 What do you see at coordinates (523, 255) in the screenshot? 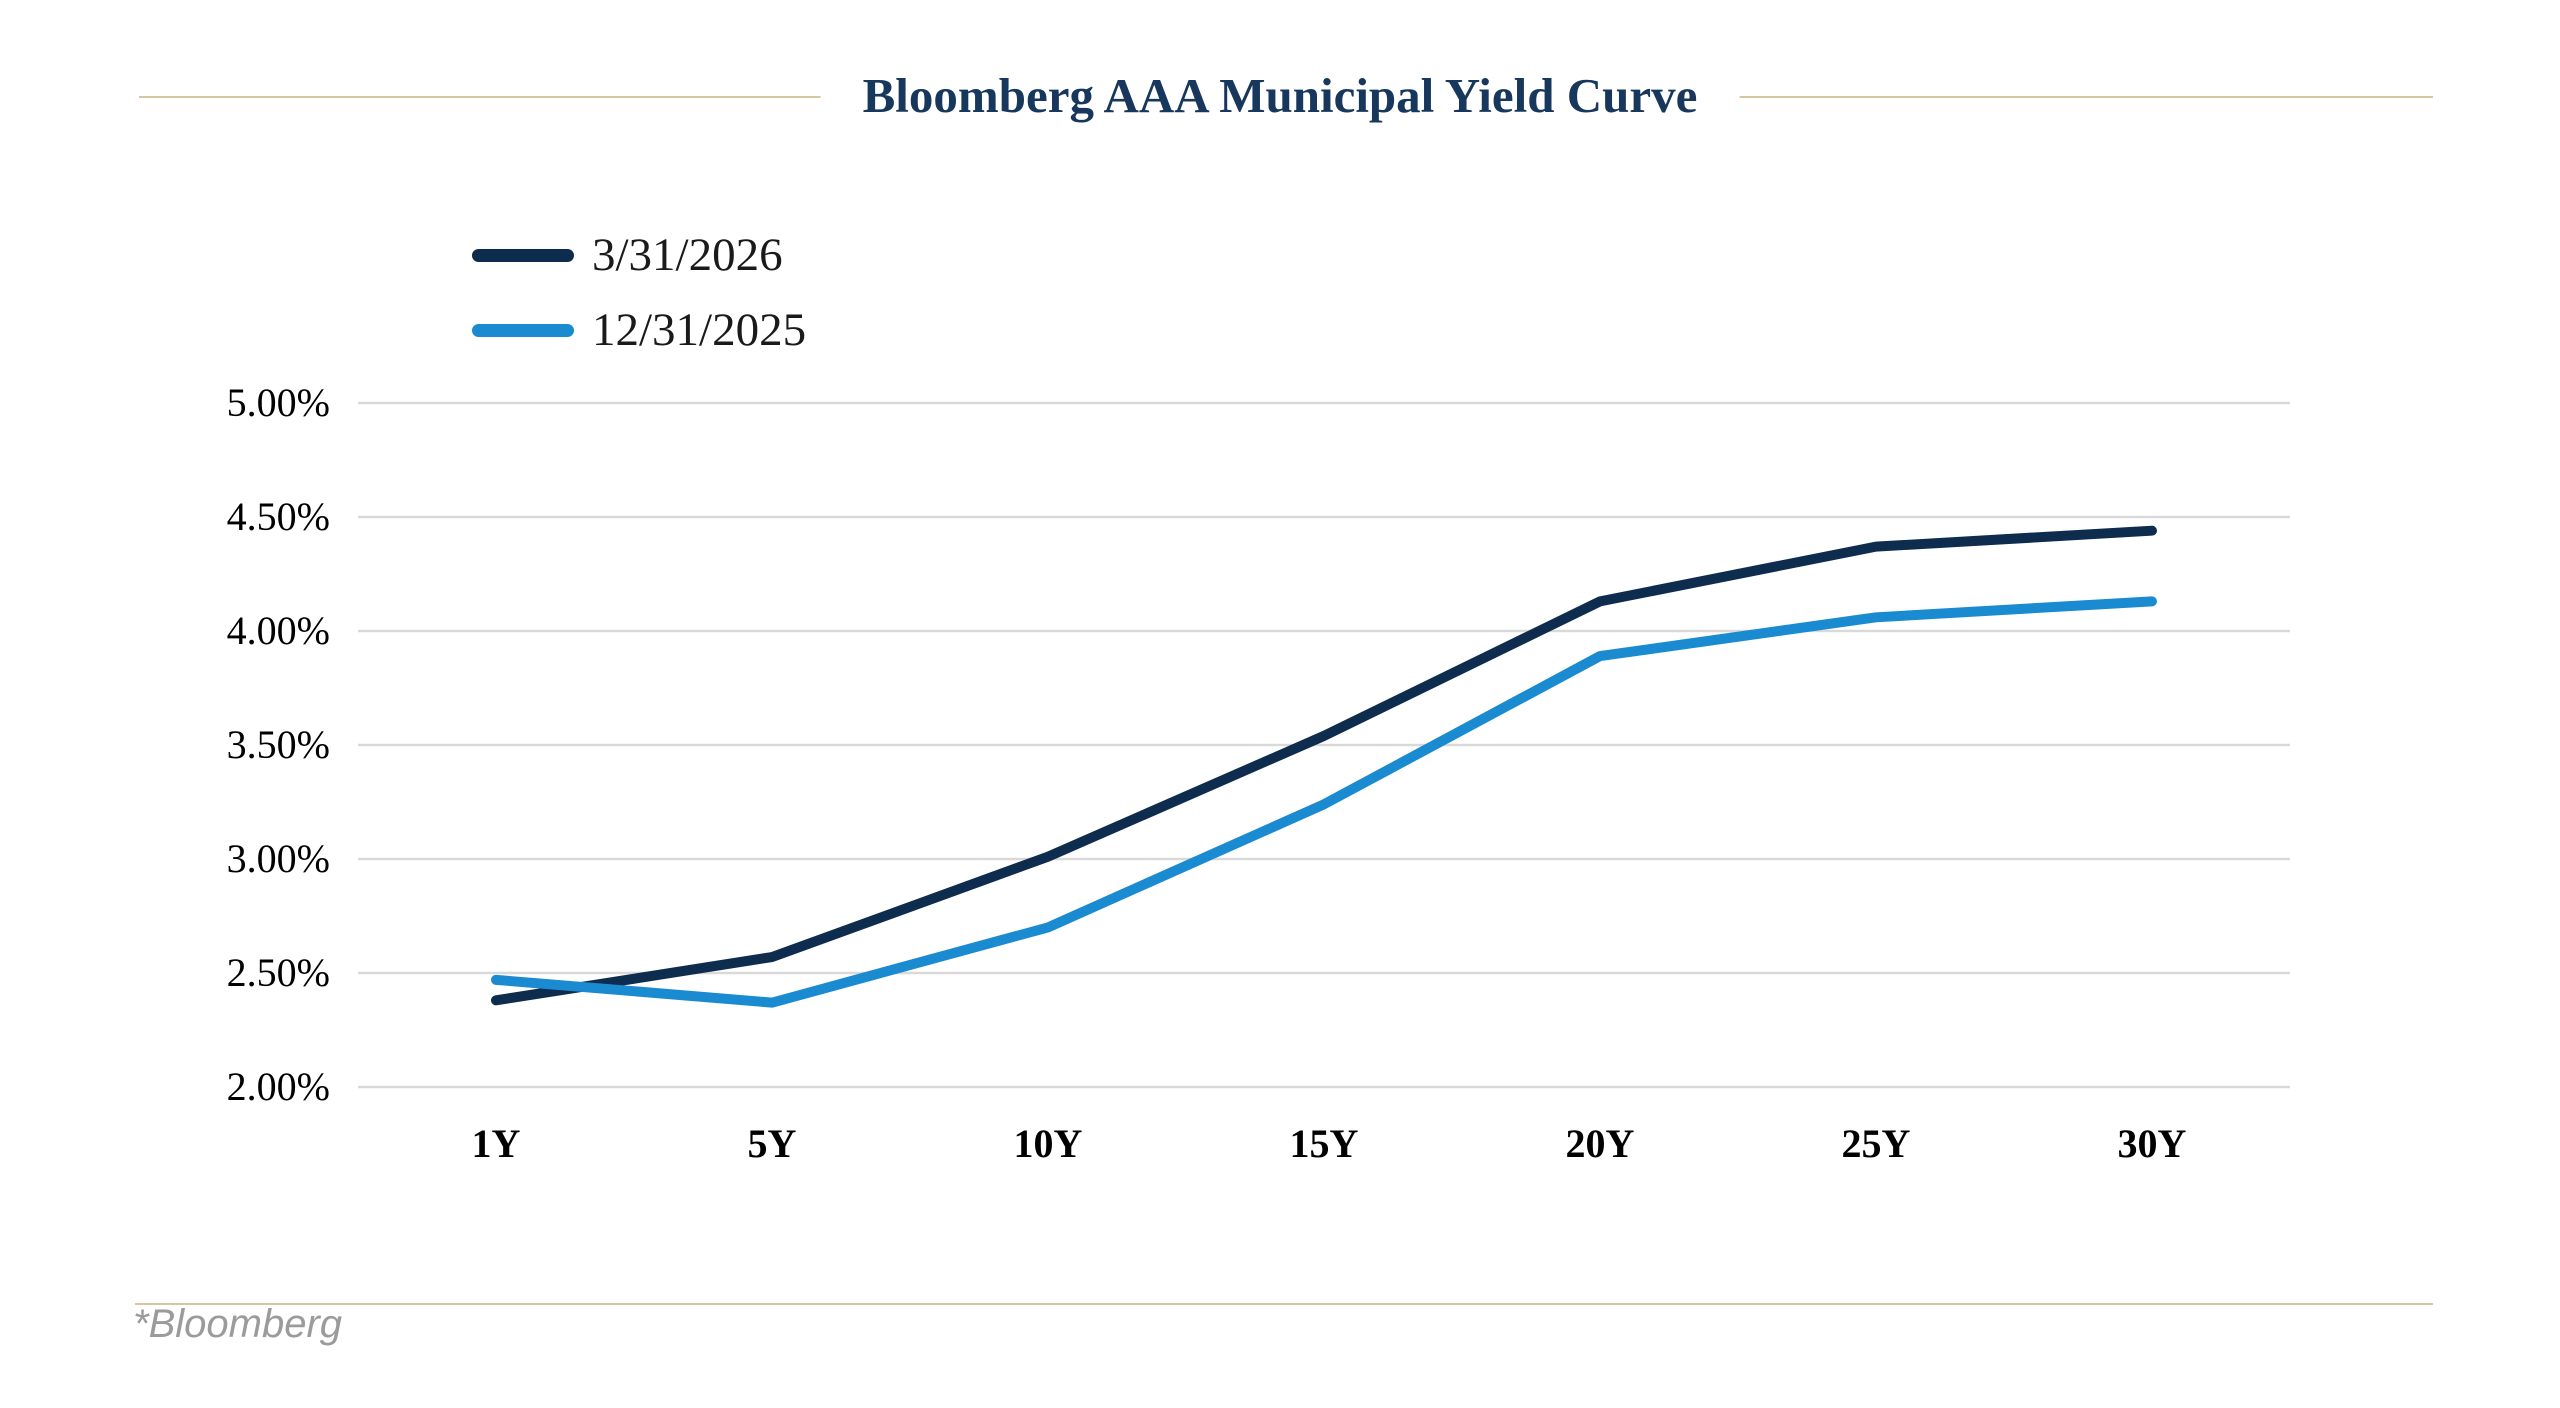
I see `legend-line-swatch-navy-icon` at bounding box center [523, 255].